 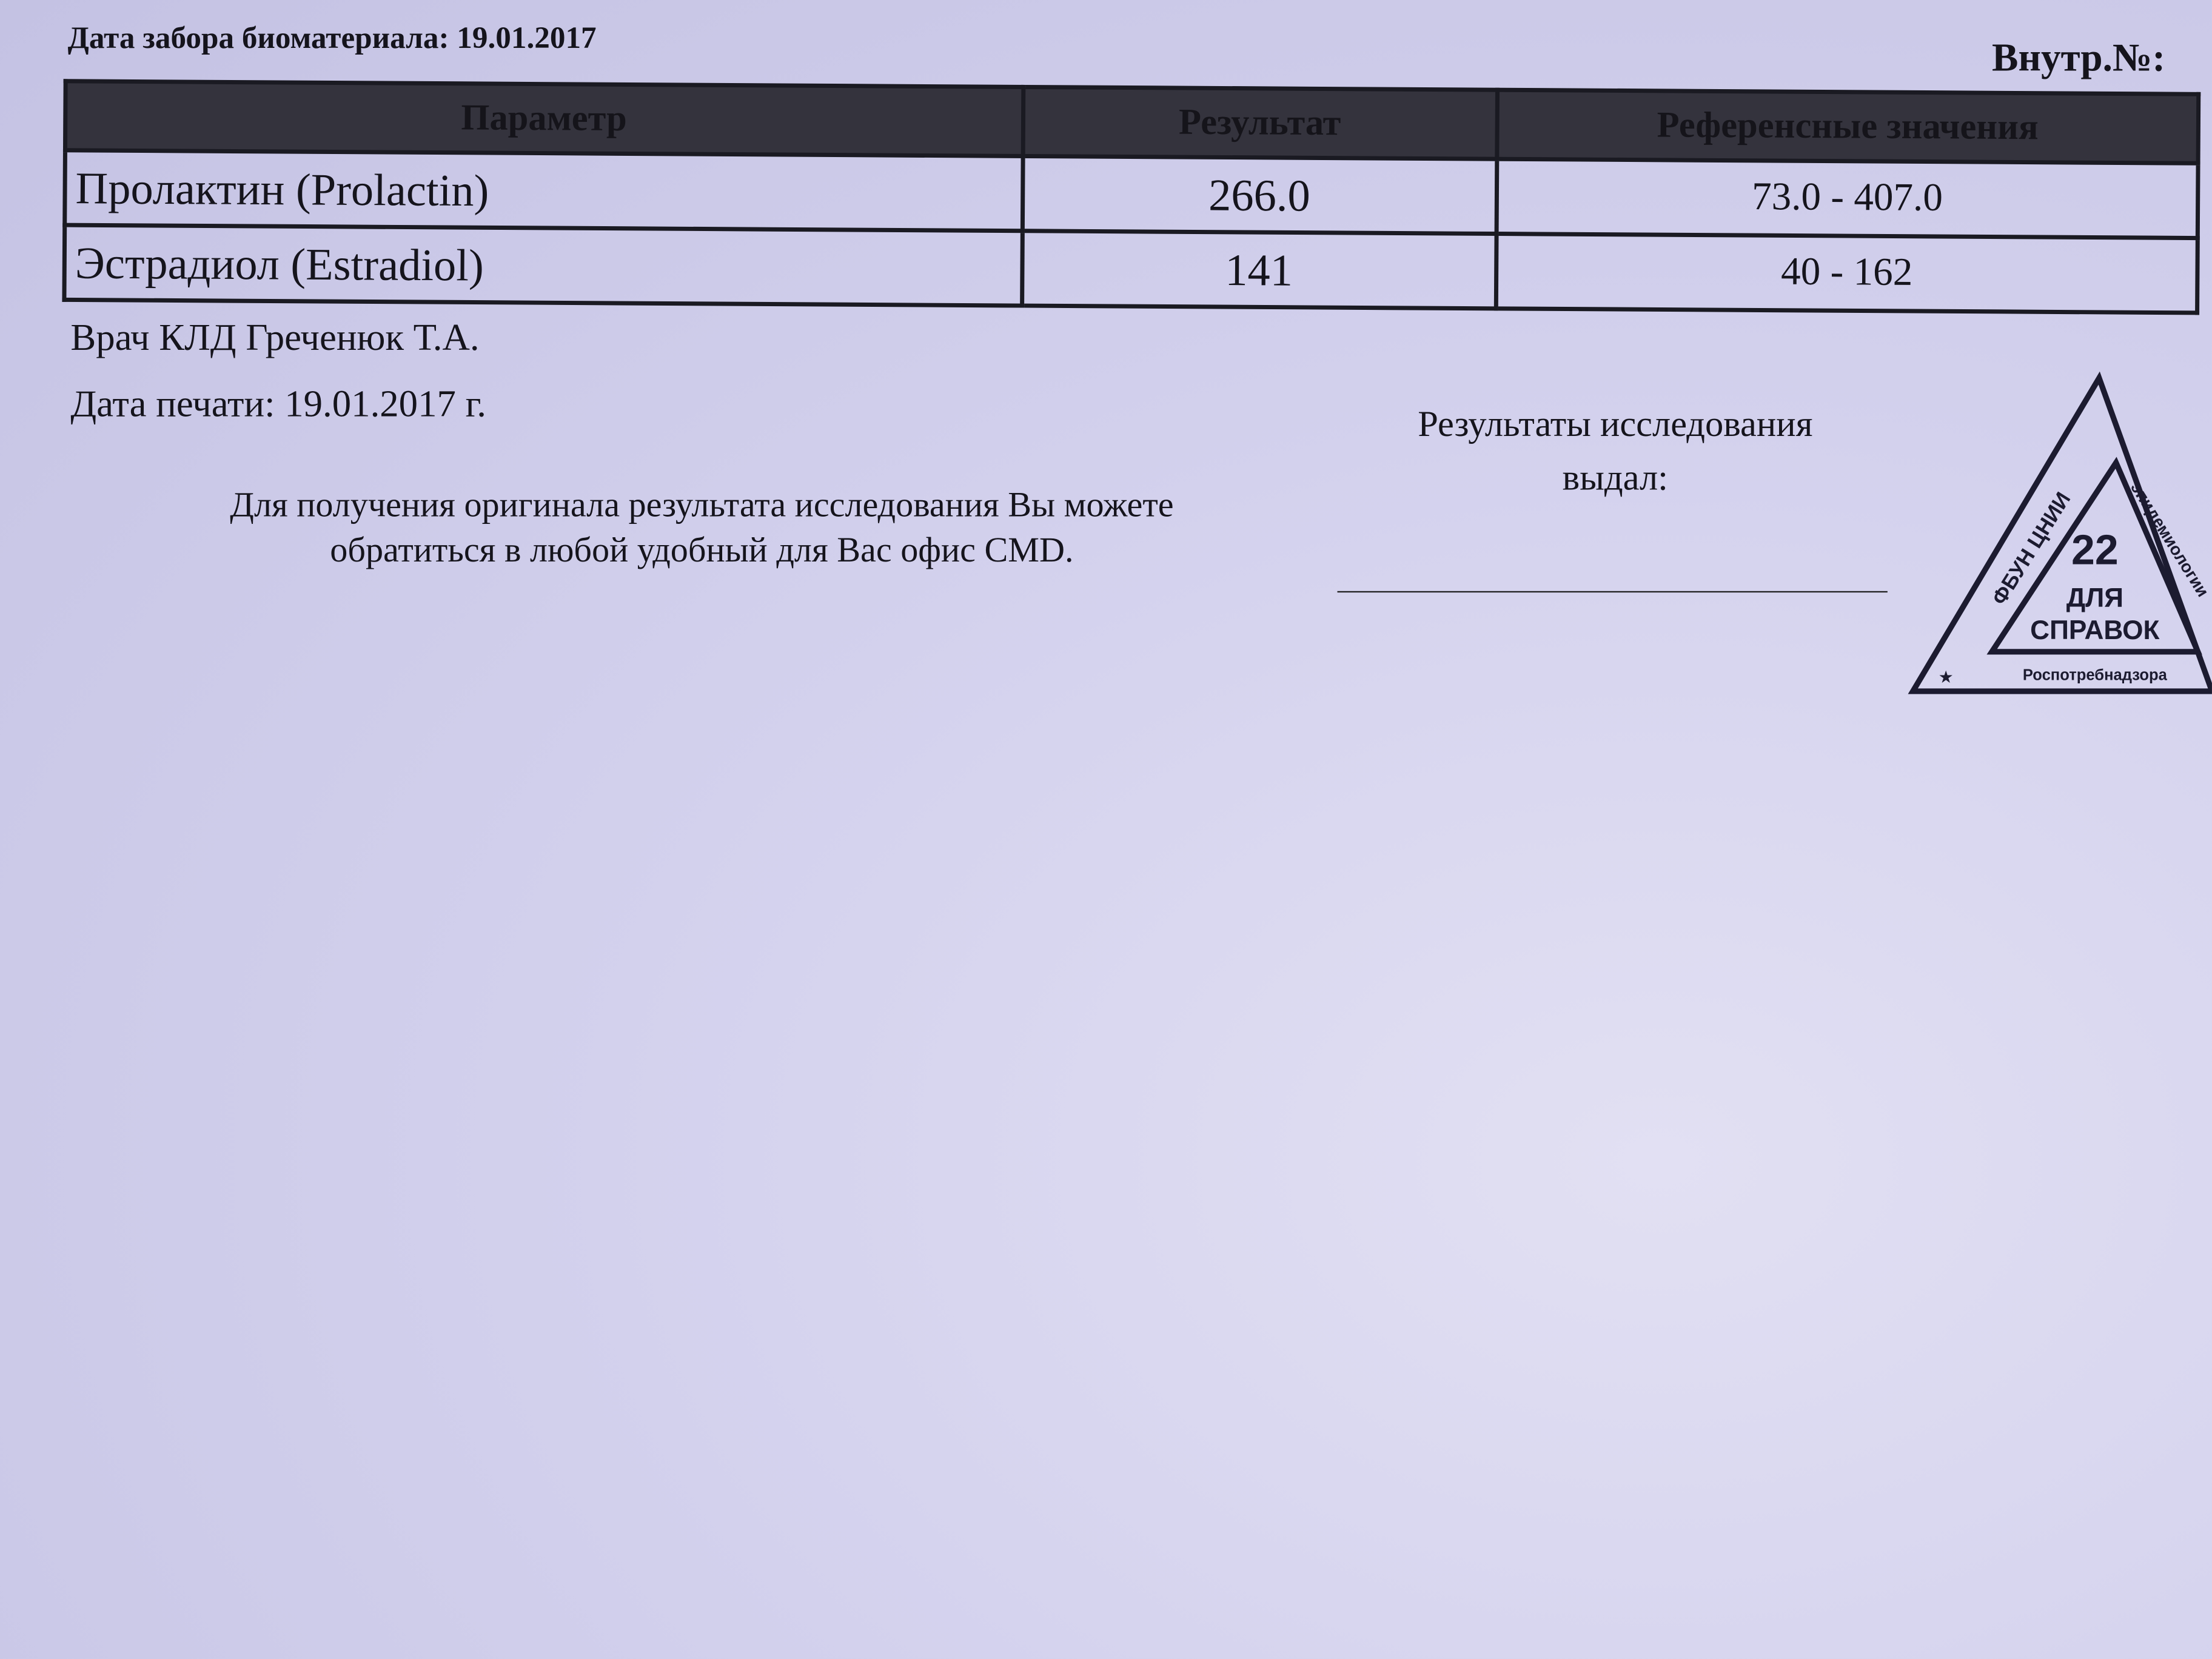 I want to click on signature-line, so click(x=1612, y=592).